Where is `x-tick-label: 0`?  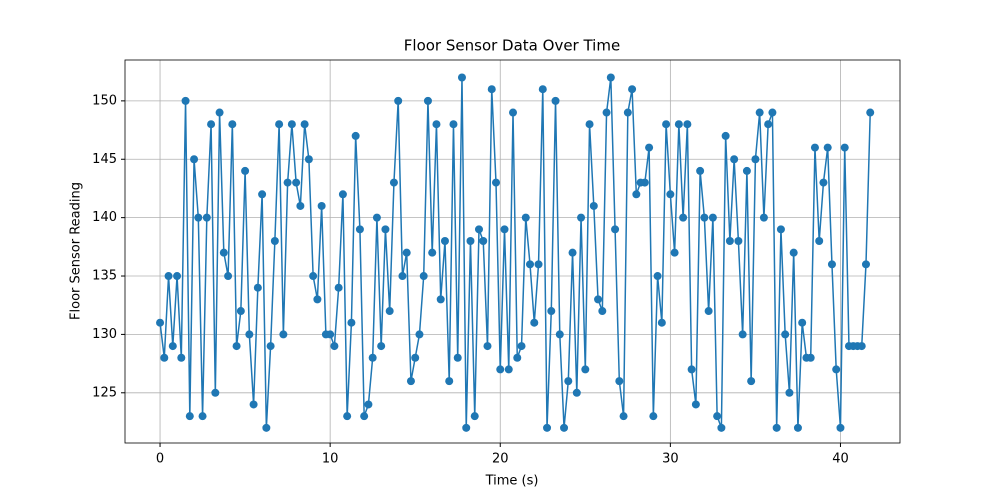 x-tick-label: 0 is located at coordinates (160, 459).